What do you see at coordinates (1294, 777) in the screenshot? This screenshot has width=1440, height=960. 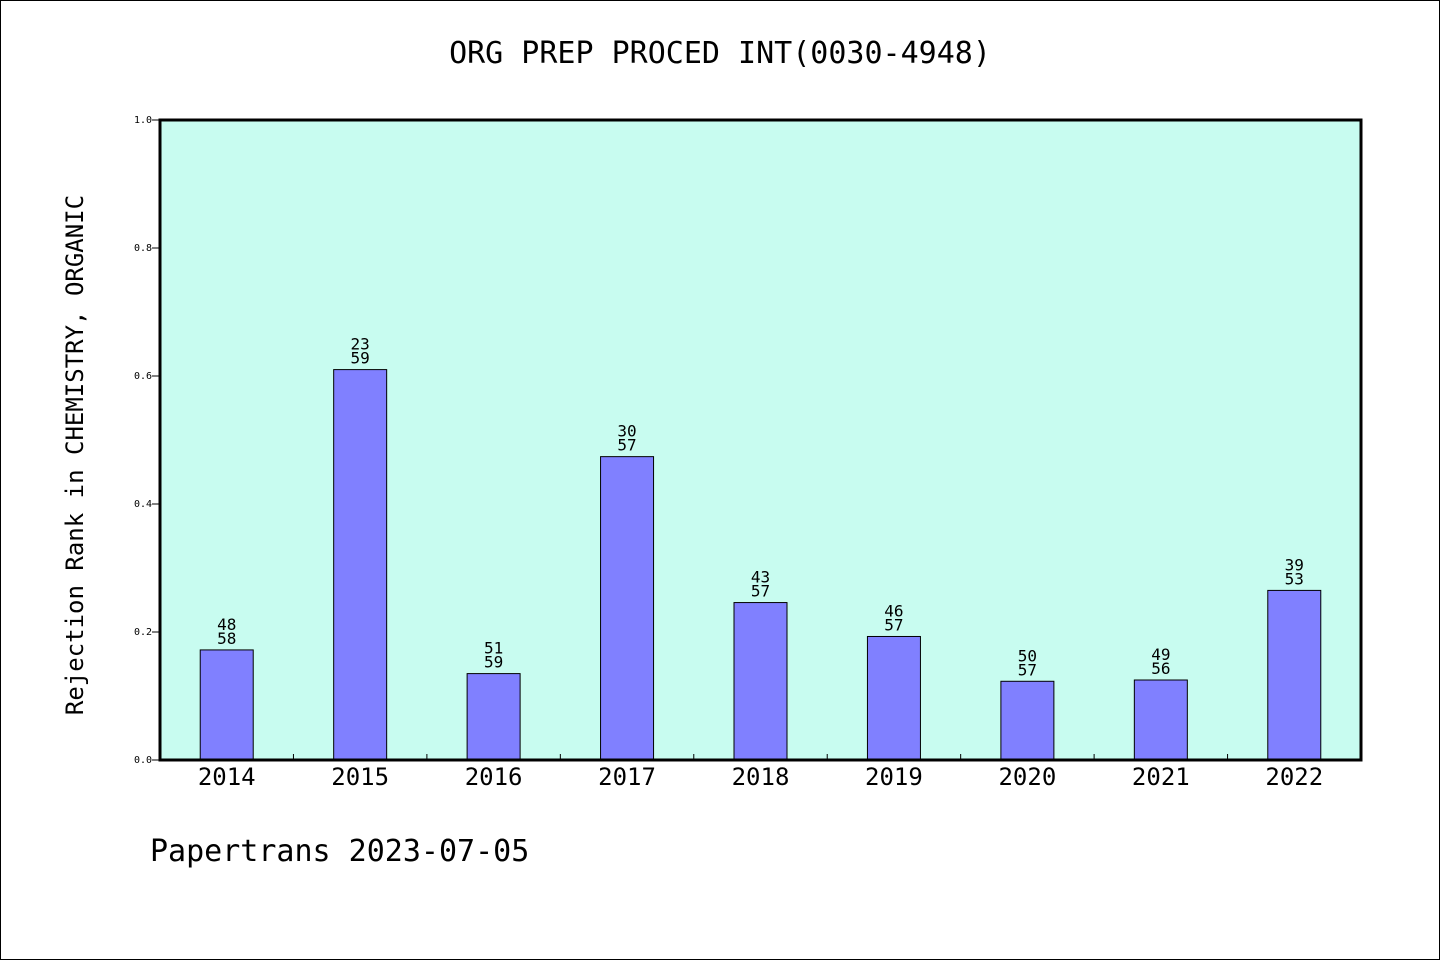 I see `x-tick-label: 2022` at bounding box center [1294, 777].